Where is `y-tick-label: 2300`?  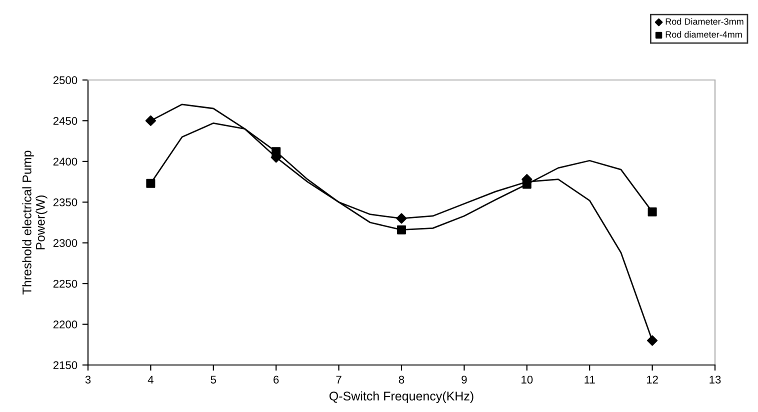 y-tick-label: 2300 is located at coordinates (65, 243).